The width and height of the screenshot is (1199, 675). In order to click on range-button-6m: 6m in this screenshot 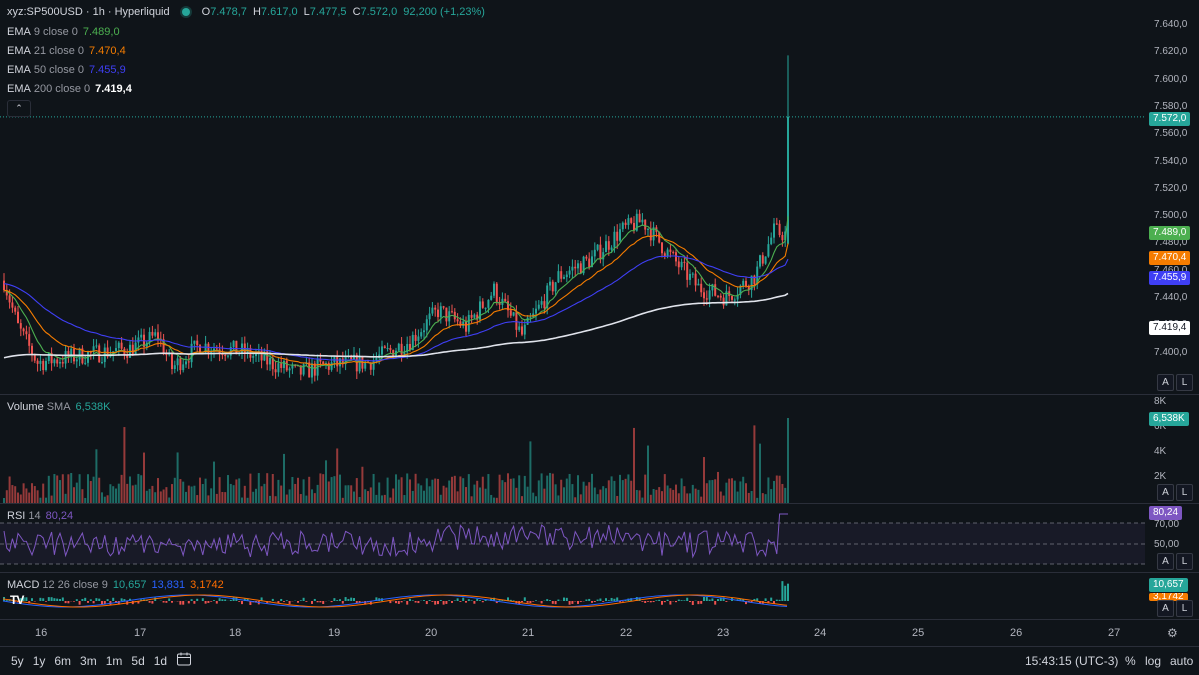, I will do `click(62, 661)`.